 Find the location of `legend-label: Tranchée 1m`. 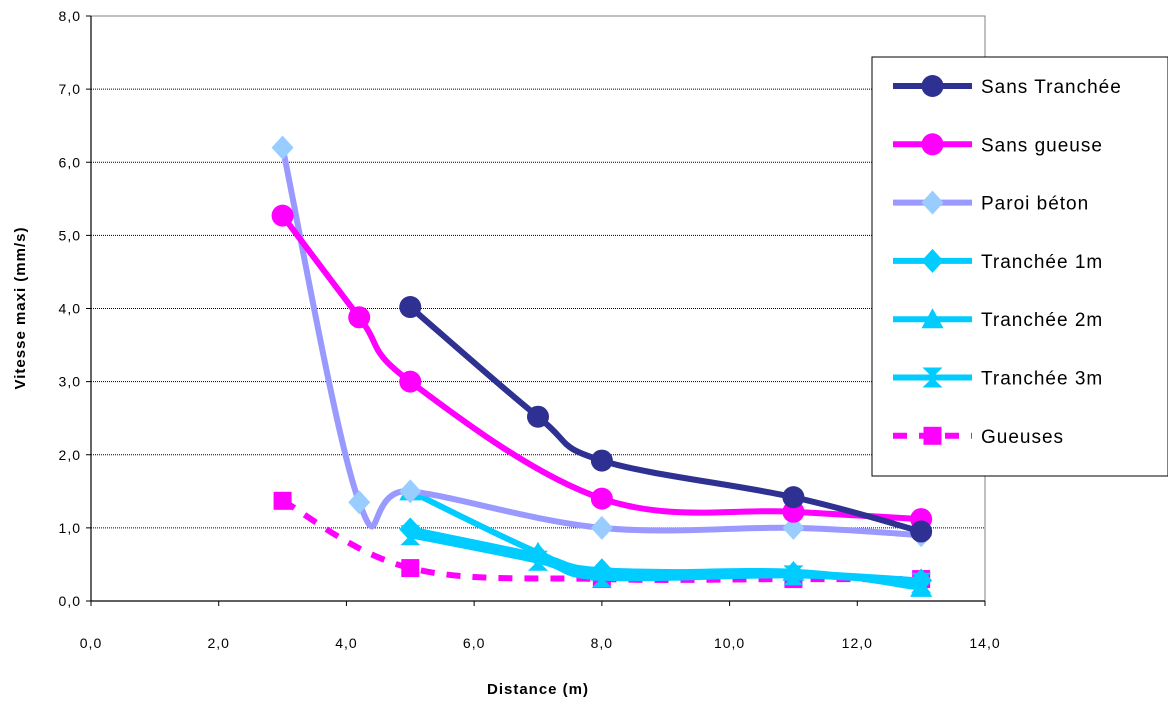

legend-label: Tranchée 1m is located at coordinates (1042, 262).